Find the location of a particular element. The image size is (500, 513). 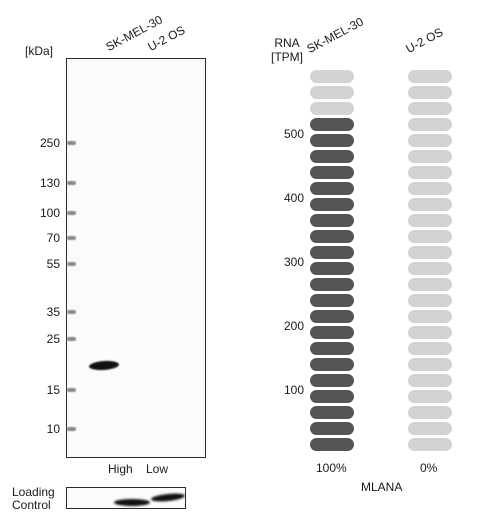

marker-label-100: 100 is located at coordinates (49, 213).